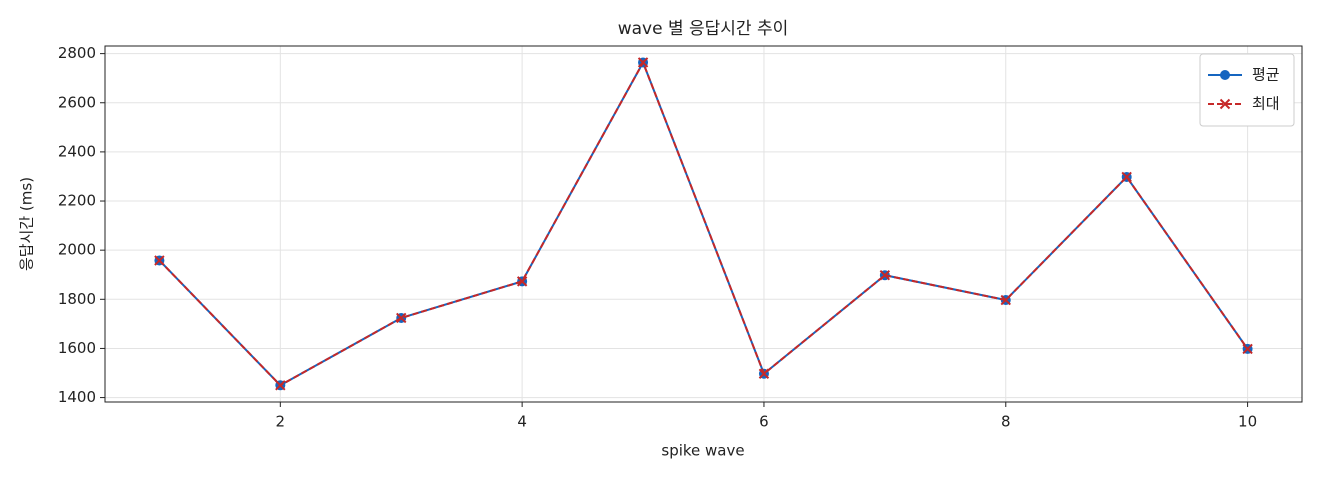 The width and height of the screenshot is (1320, 480). I want to click on x-tick-label: 4, so click(522, 422).